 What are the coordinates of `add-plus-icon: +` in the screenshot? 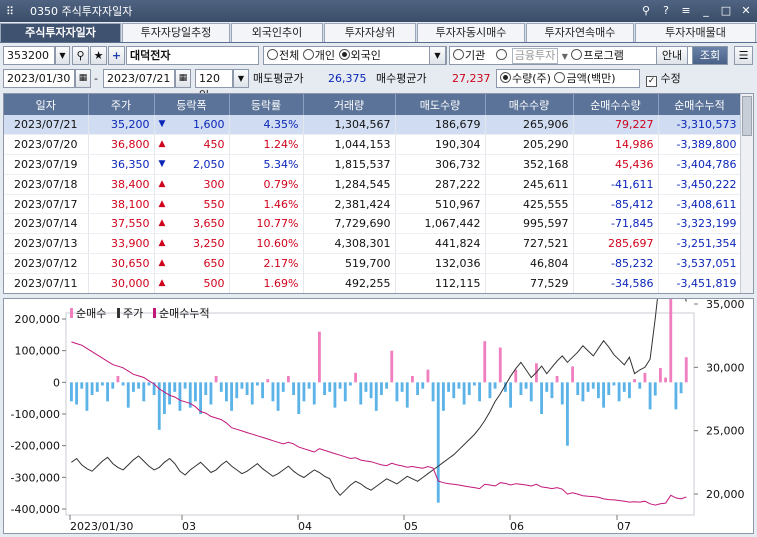 It's located at (116, 55).